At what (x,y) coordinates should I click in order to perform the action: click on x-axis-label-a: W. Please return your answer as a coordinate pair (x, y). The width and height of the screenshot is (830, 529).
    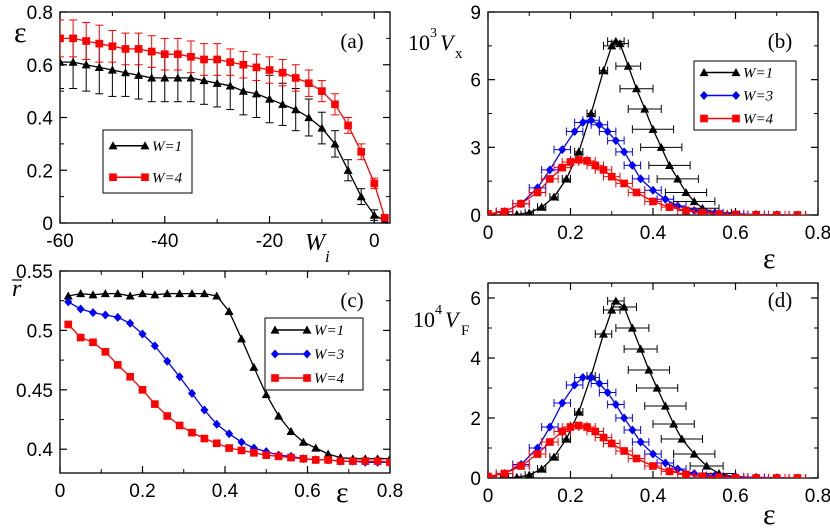
    Looking at the image, I should click on (316, 243).